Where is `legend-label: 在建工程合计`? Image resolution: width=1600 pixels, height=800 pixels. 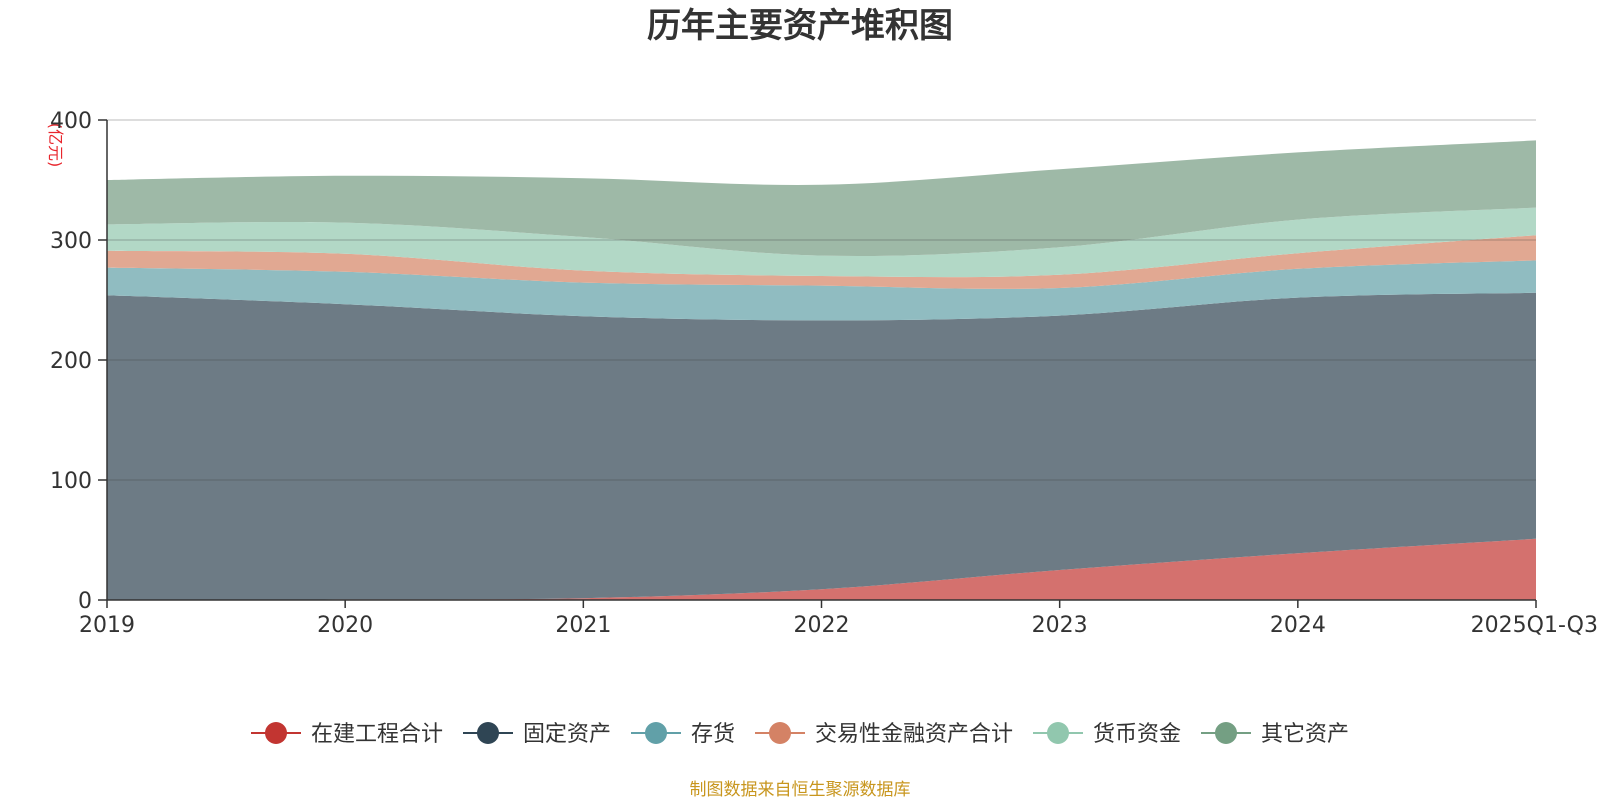 legend-label: 在建工程合计 is located at coordinates (377, 734).